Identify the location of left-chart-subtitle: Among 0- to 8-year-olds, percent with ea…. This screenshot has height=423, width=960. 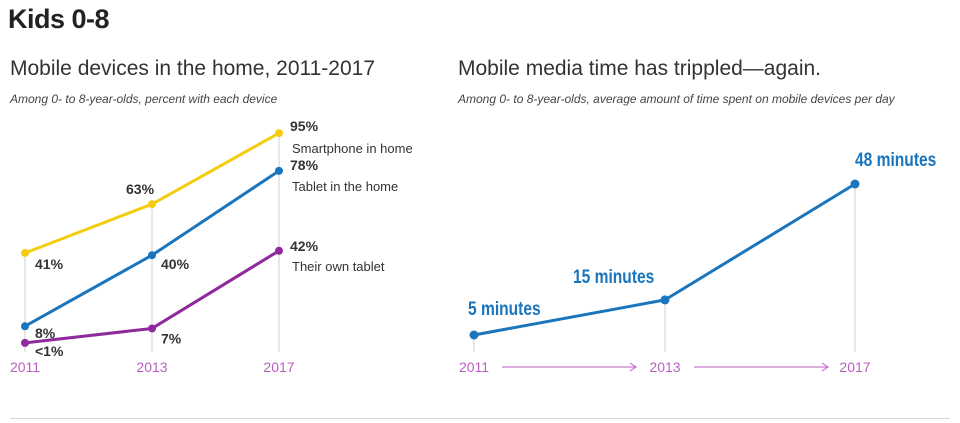
(144, 99).